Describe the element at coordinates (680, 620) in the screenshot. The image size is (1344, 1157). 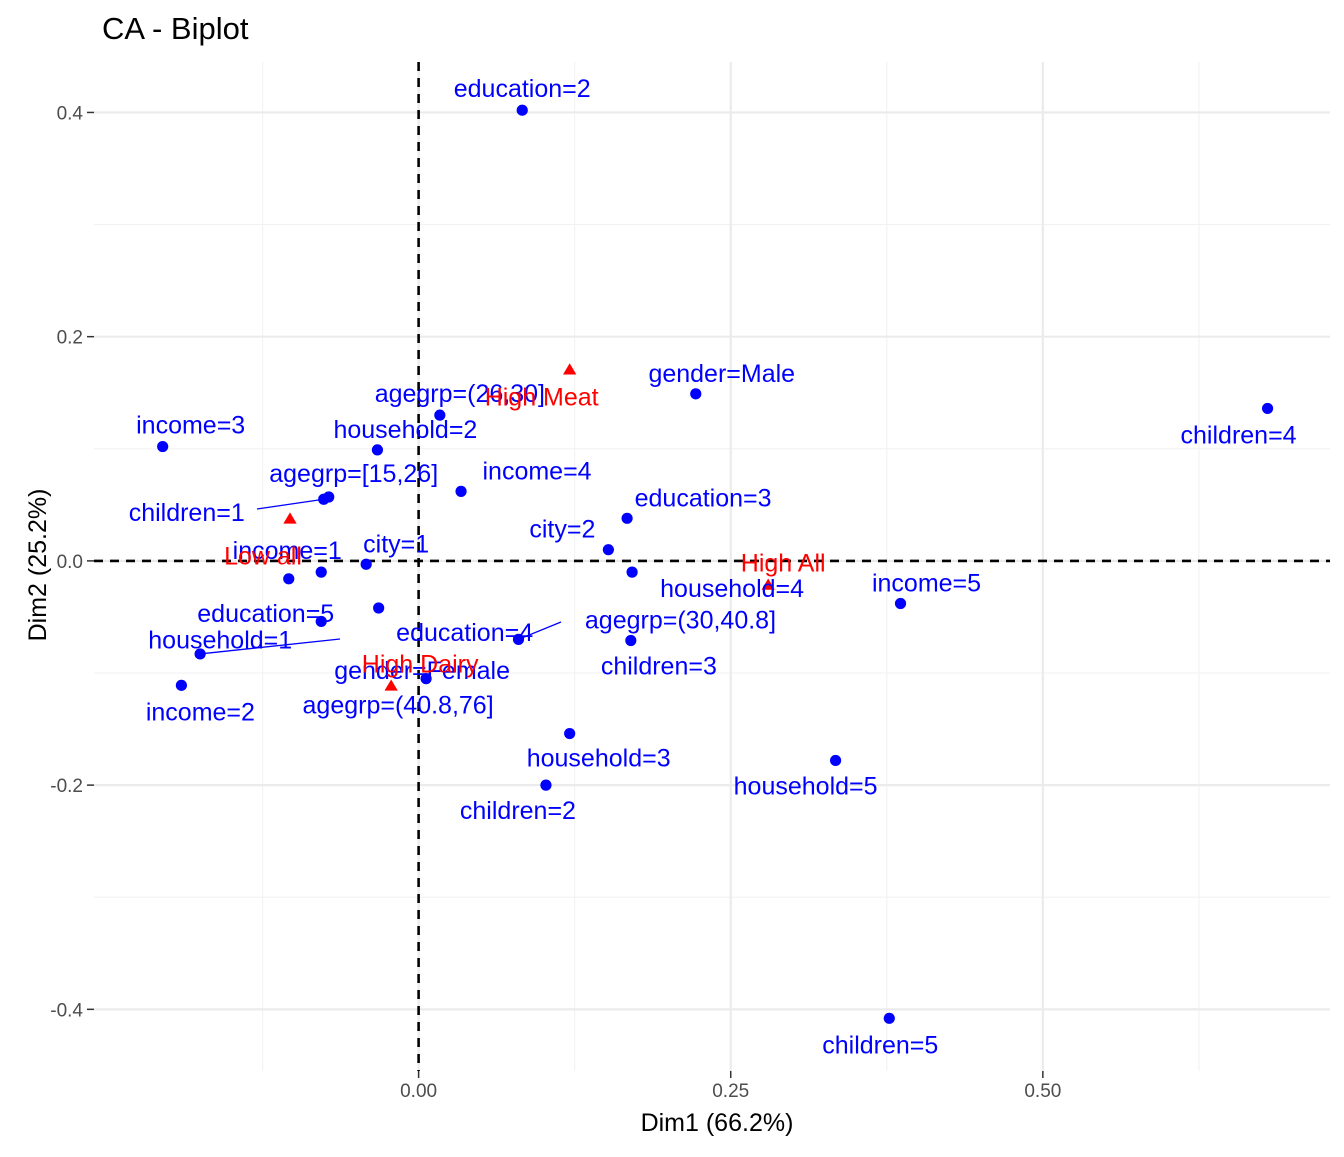
I see `point-label: agegrp=(30,40.8]` at that location.